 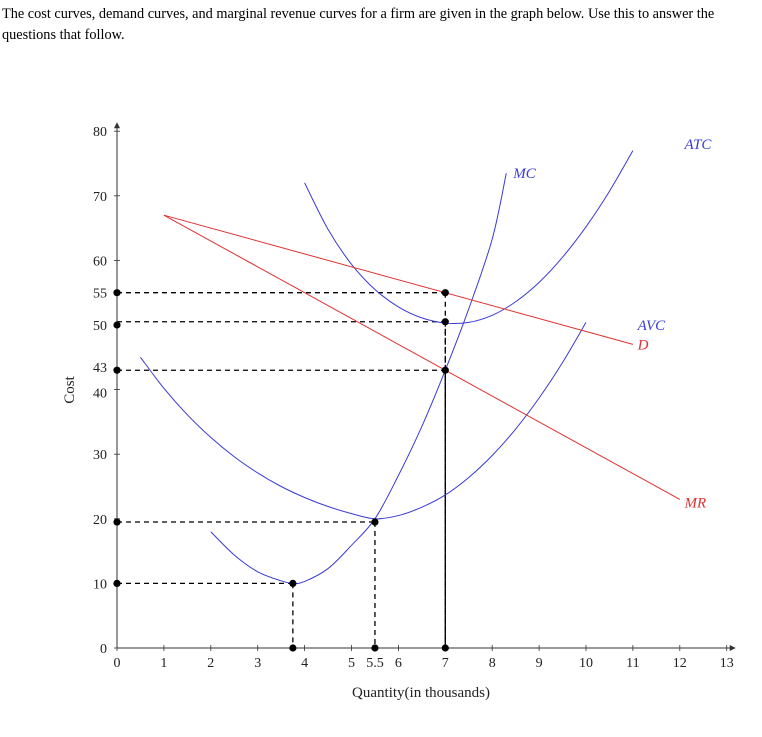 What do you see at coordinates (398, 663) in the screenshot?
I see `x-tick-label: 6` at bounding box center [398, 663].